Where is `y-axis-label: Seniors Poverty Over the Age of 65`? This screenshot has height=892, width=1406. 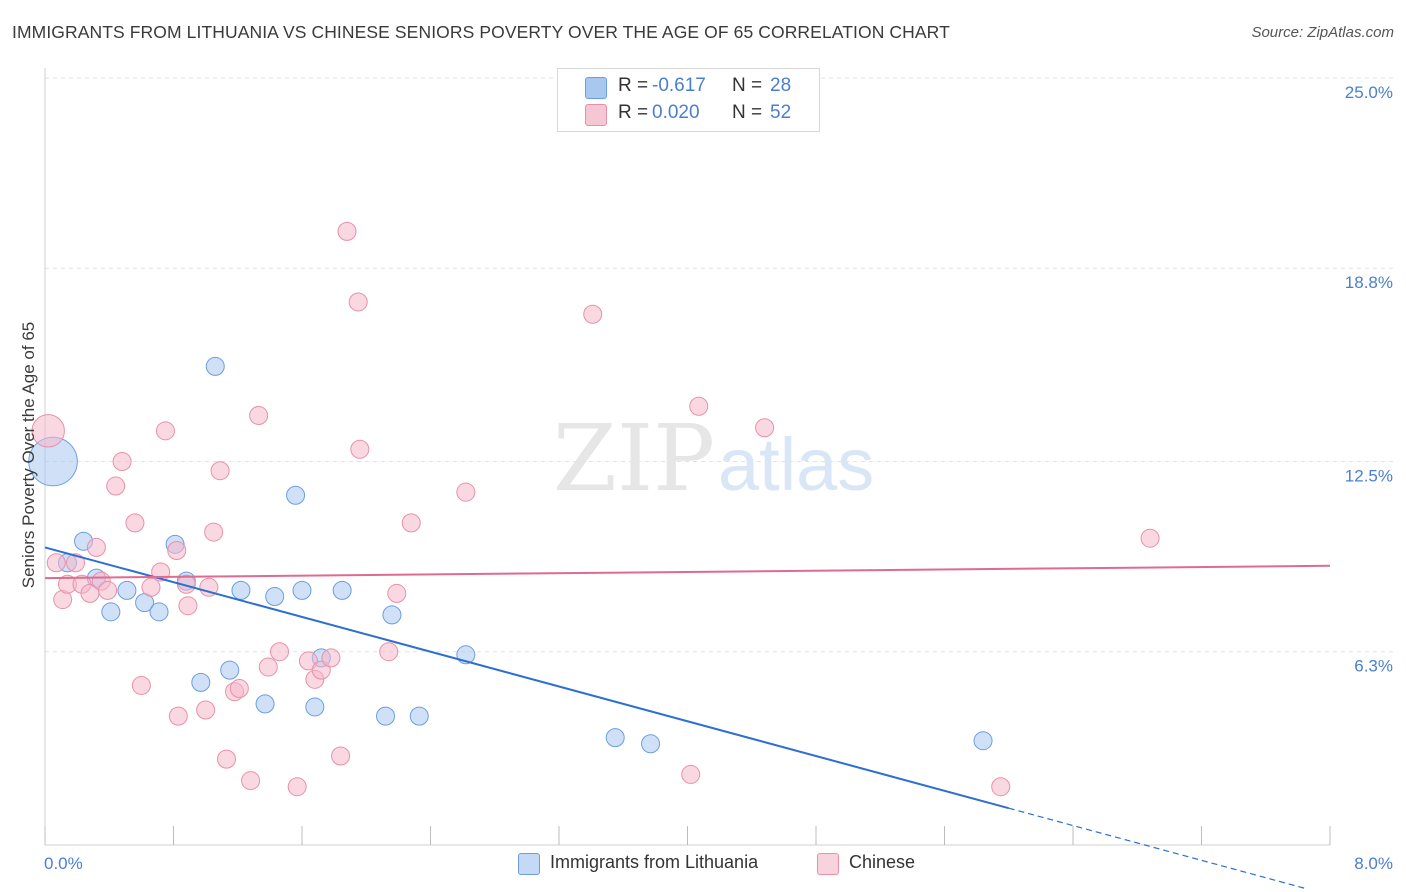
y-axis-label: Seniors Poverty Over the Age of 65 is located at coordinates (28, 455).